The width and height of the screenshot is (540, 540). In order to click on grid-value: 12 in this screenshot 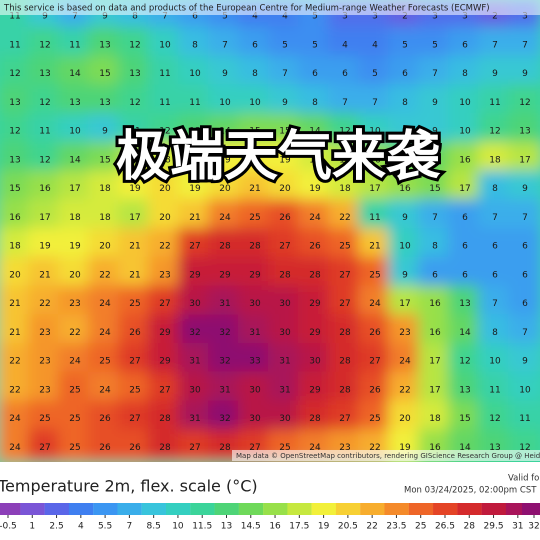, I will do `click(524, 103)`.